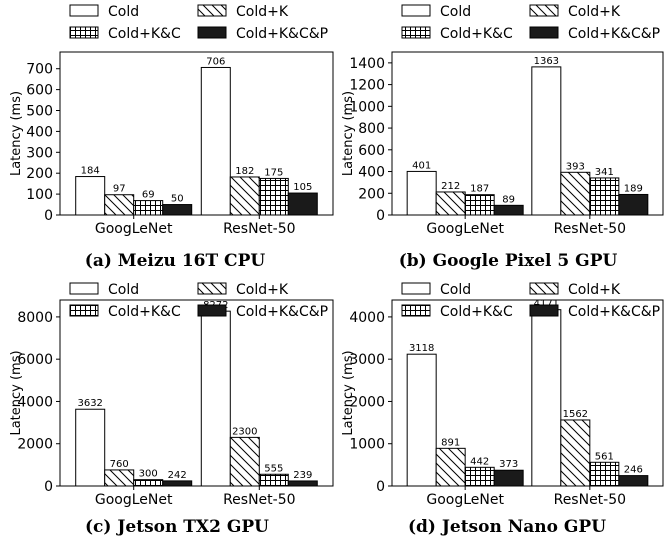 Image resolution: width=669 pixels, height=544 pixels. I want to click on y-tick-label: 1200, so click(367, 86).